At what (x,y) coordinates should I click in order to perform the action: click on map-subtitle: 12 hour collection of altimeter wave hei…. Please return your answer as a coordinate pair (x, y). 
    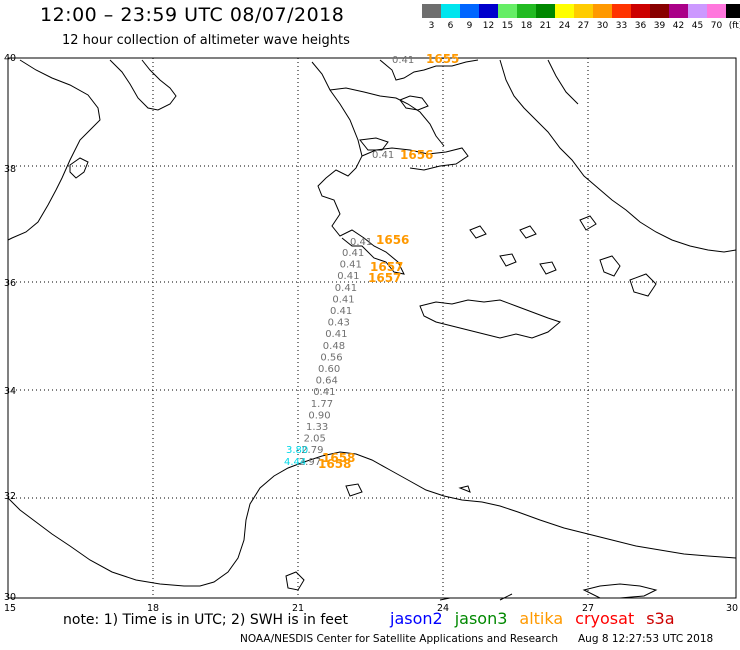
    Looking at the image, I should click on (206, 40).